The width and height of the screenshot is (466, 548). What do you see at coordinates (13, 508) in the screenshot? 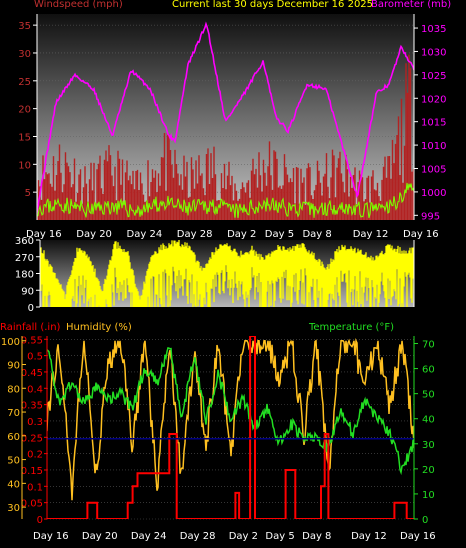
I see `humidity-tick-label: 30` at bounding box center [13, 508].